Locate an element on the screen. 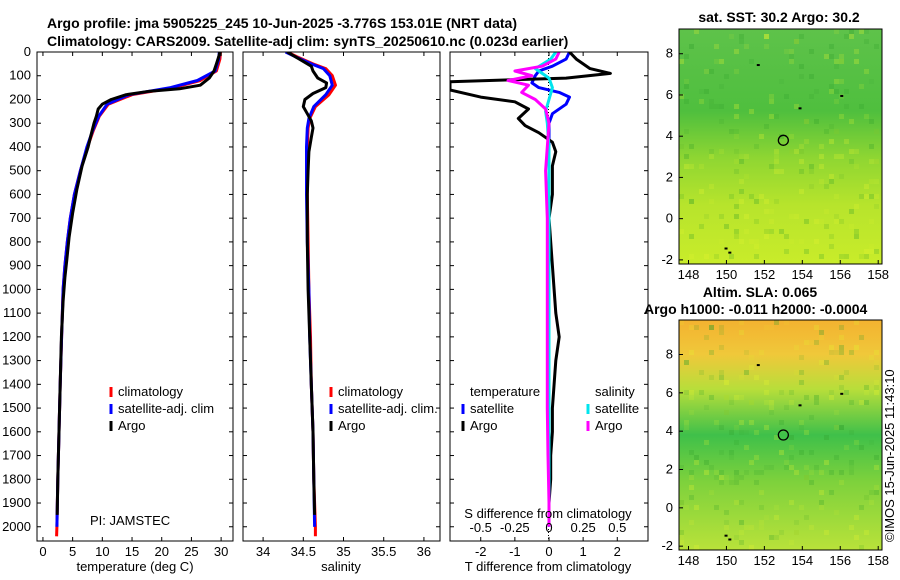 This screenshot has height=580, width=900. ytick-label: 1000 is located at coordinates (16, 288).